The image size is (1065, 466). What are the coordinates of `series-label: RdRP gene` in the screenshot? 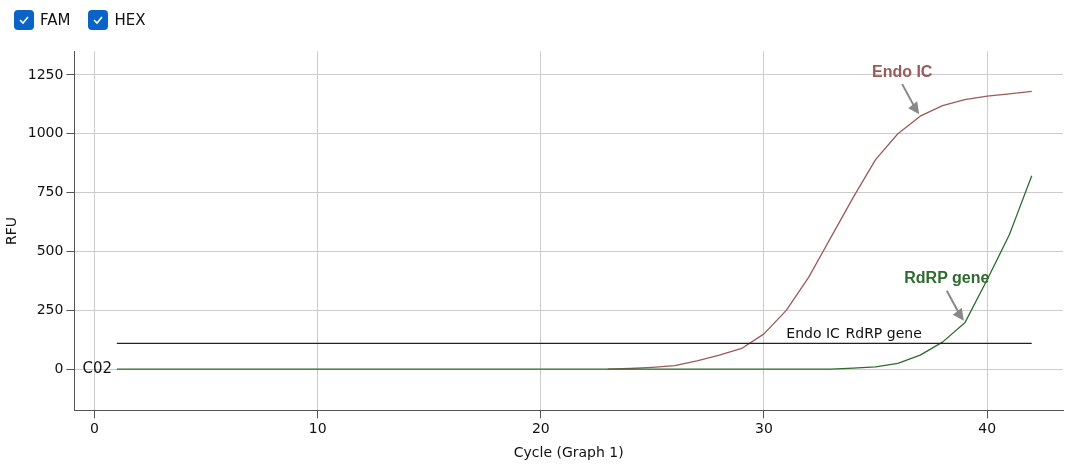 It's located at (947, 278).